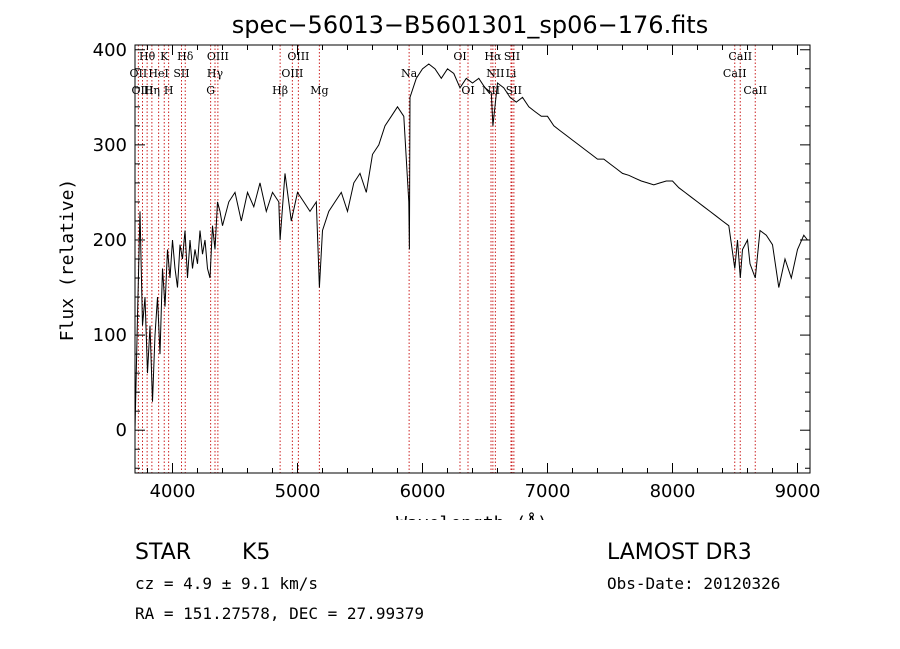 This screenshot has height=649, width=900. Describe the element at coordinates (164, 56) in the screenshot. I see `line-label-5: K` at that location.